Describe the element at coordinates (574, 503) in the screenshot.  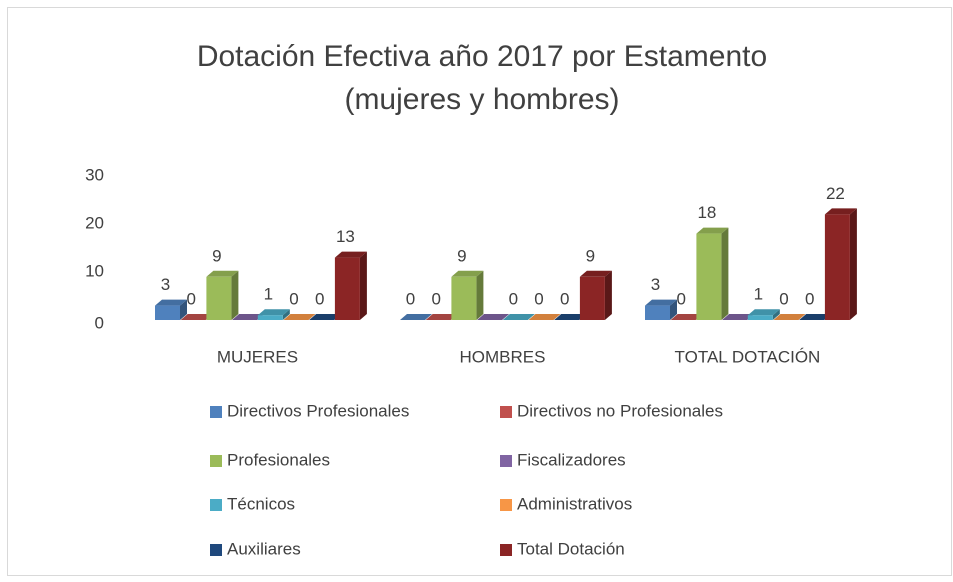
I see `legend-label: Administrativos` at that location.